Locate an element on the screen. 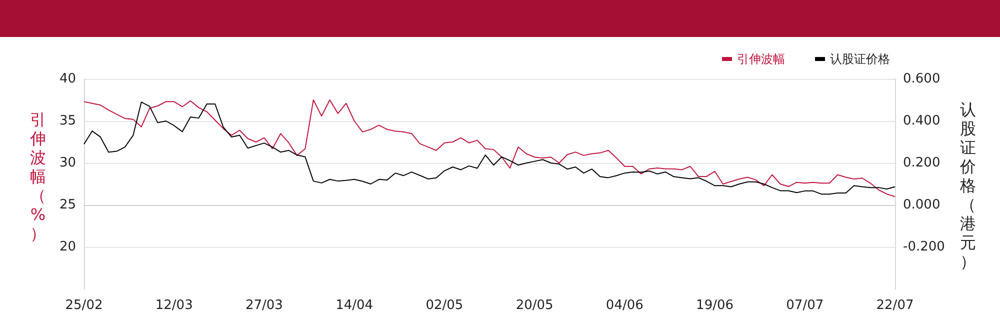  x-tick-label: 02/05 is located at coordinates (445, 305).